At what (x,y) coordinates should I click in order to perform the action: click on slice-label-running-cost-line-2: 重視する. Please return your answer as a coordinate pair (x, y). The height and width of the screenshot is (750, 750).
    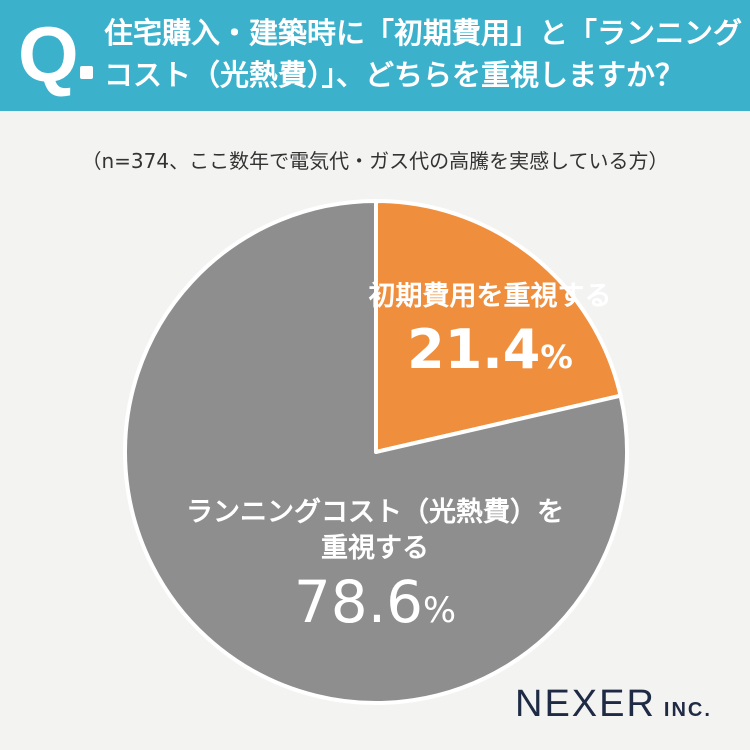
    Looking at the image, I should click on (375, 548).